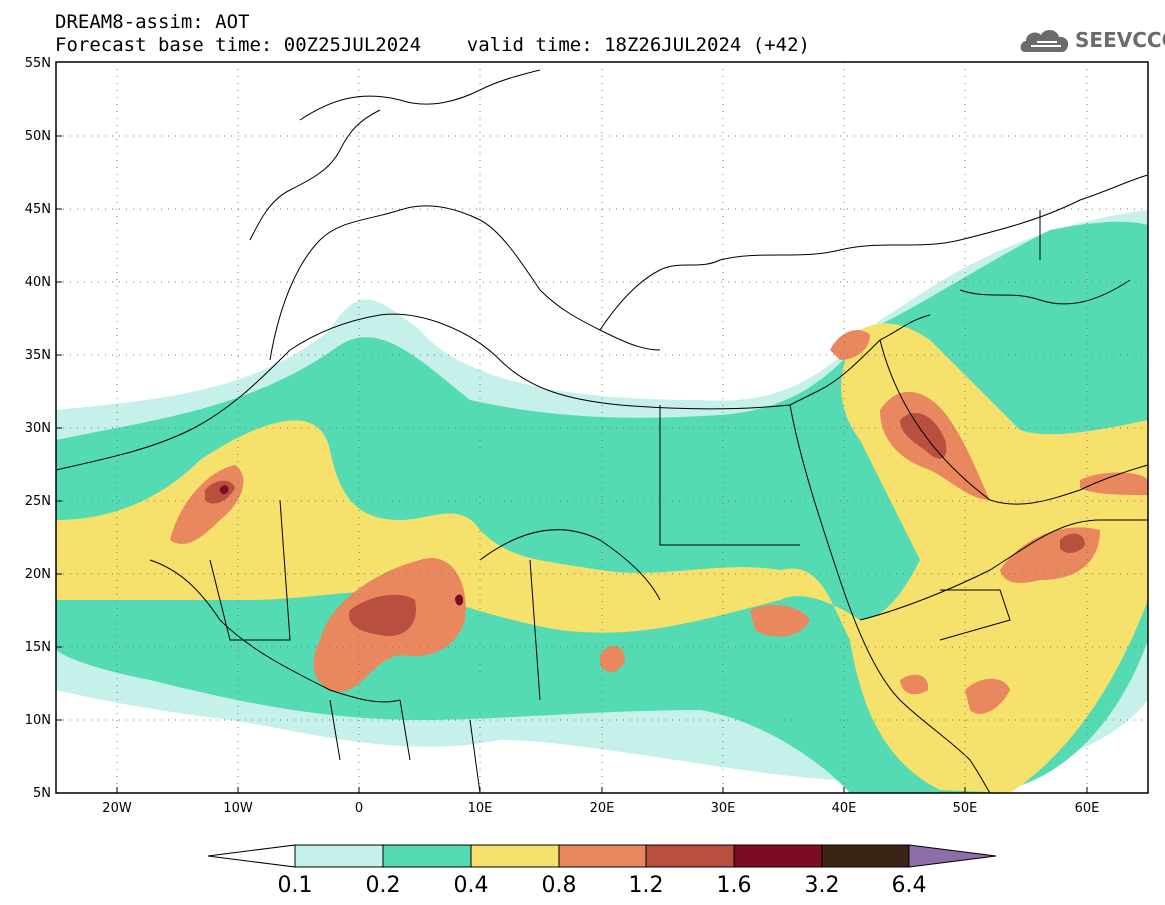  Describe the element at coordinates (909, 885) in the screenshot. I see `legend-level-label: 6.4` at that location.